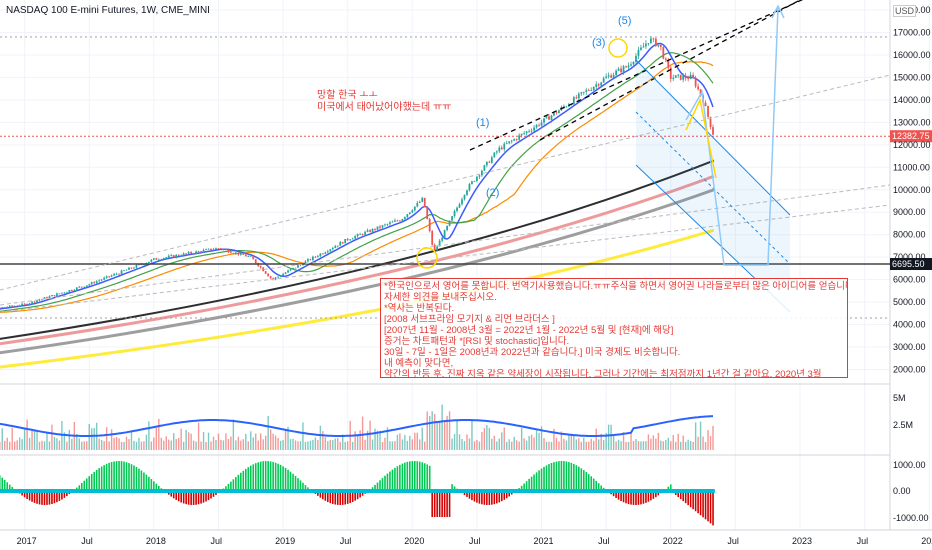  Describe the element at coordinates (905, 11) in the screenshot. I see `currency-badge: USD` at that location.